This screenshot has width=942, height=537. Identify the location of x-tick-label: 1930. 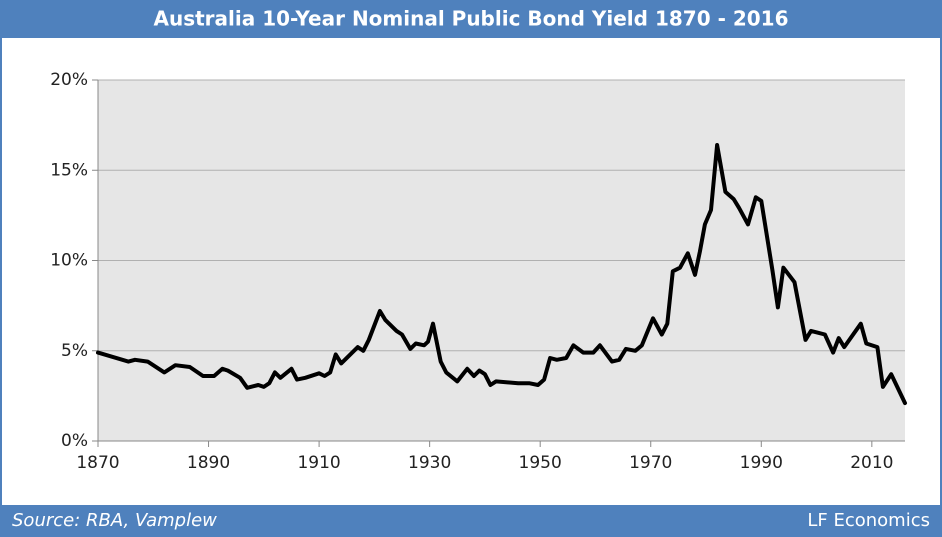
(429, 463).